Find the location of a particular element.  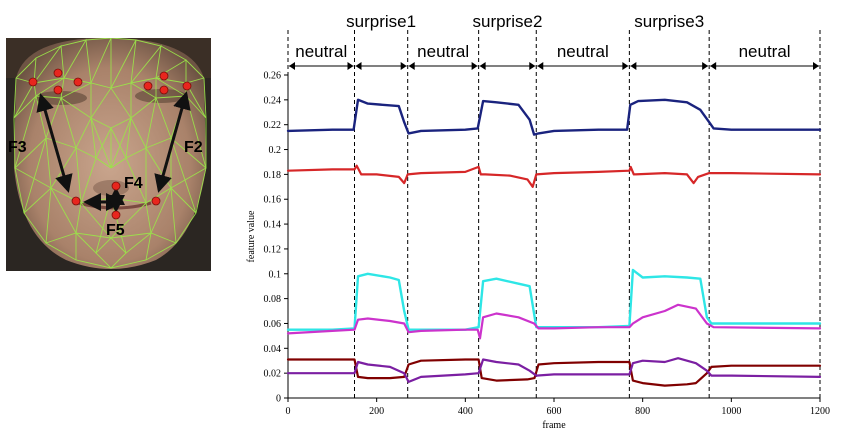

y-tick-label: 0.26 is located at coordinates (273, 76).